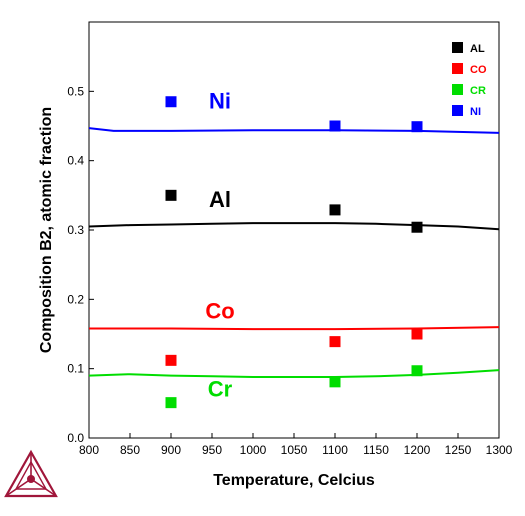  I want to click on curve-co, so click(294, 328).